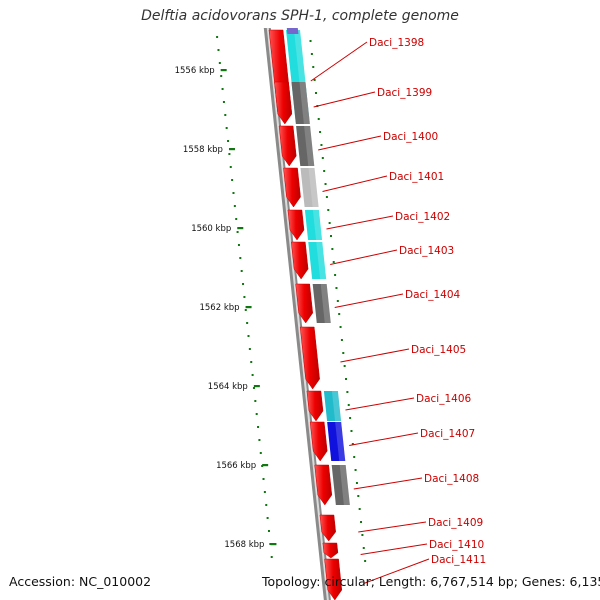 This screenshot has height=600, width=600. What do you see at coordinates (244, 545) in the screenshot?
I see `scale-label: 1568 kbp` at bounding box center [244, 545].